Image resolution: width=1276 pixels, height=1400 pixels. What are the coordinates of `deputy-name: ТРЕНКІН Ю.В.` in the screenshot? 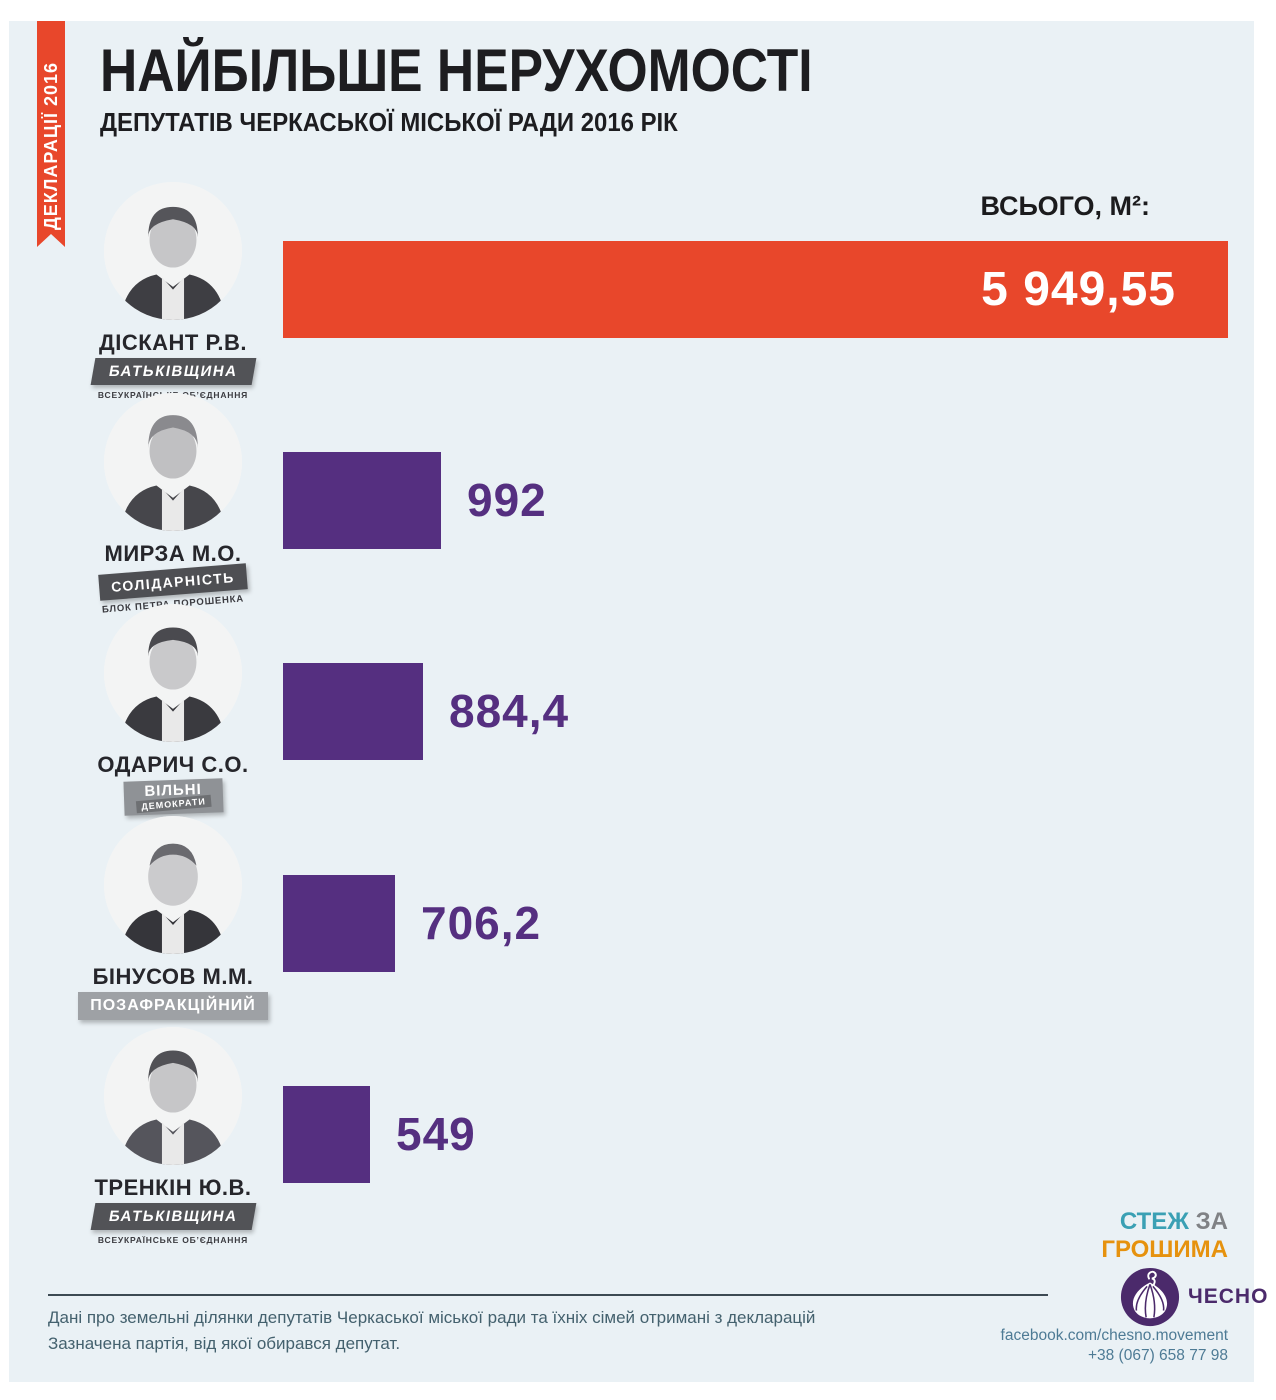 It's located at (173, 1187).